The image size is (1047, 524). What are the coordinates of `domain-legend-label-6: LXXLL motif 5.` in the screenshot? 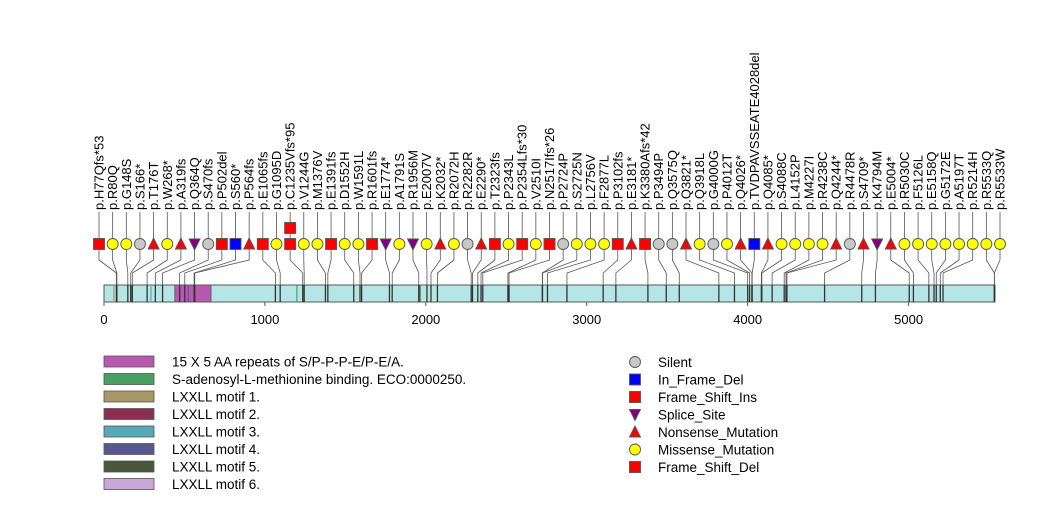 It's located at (216, 467).